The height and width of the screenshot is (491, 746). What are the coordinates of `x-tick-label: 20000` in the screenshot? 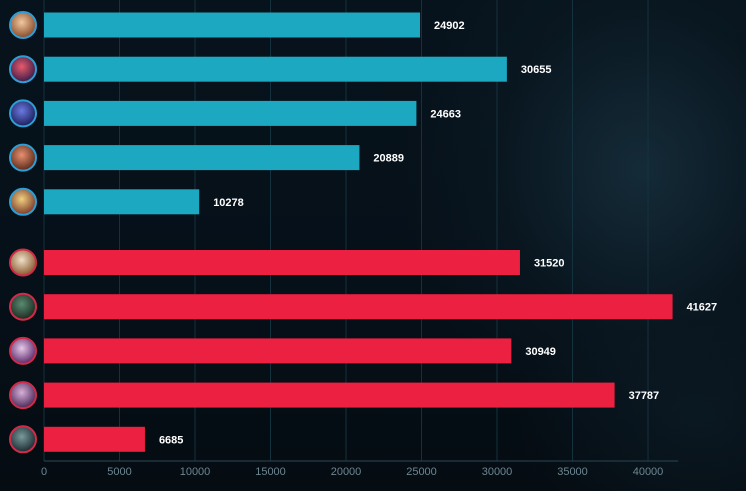 It's located at (346, 472).